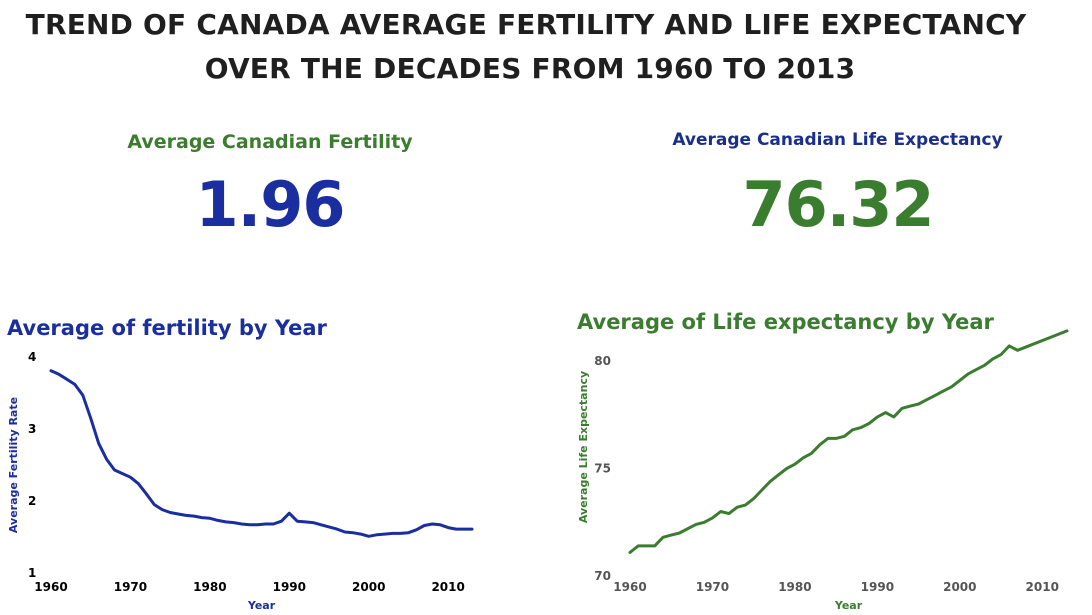 The width and height of the screenshot is (1092, 615). What do you see at coordinates (602, 576) in the screenshot?
I see `life-expectancy-chart-y-tick-label: 70` at bounding box center [602, 576].